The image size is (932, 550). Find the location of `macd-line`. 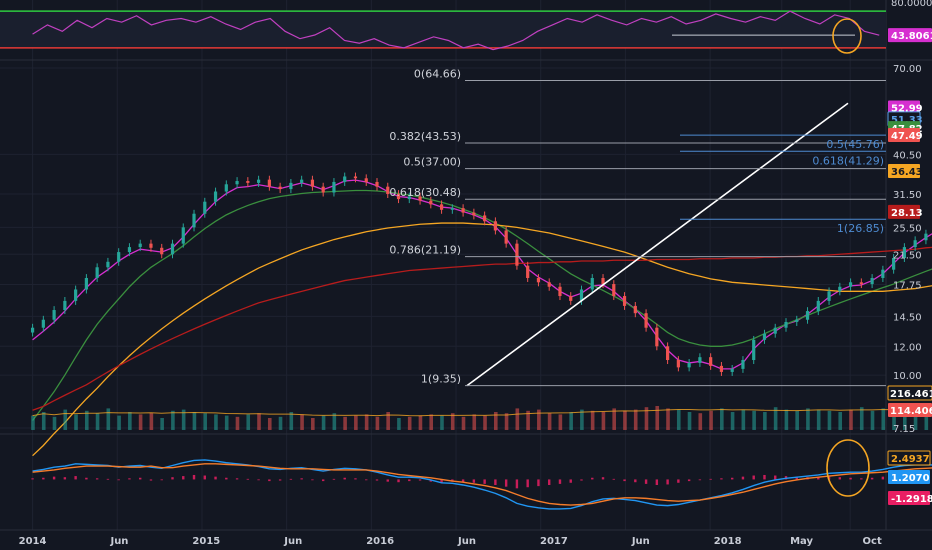

macd-line is located at coordinates (482, 484).